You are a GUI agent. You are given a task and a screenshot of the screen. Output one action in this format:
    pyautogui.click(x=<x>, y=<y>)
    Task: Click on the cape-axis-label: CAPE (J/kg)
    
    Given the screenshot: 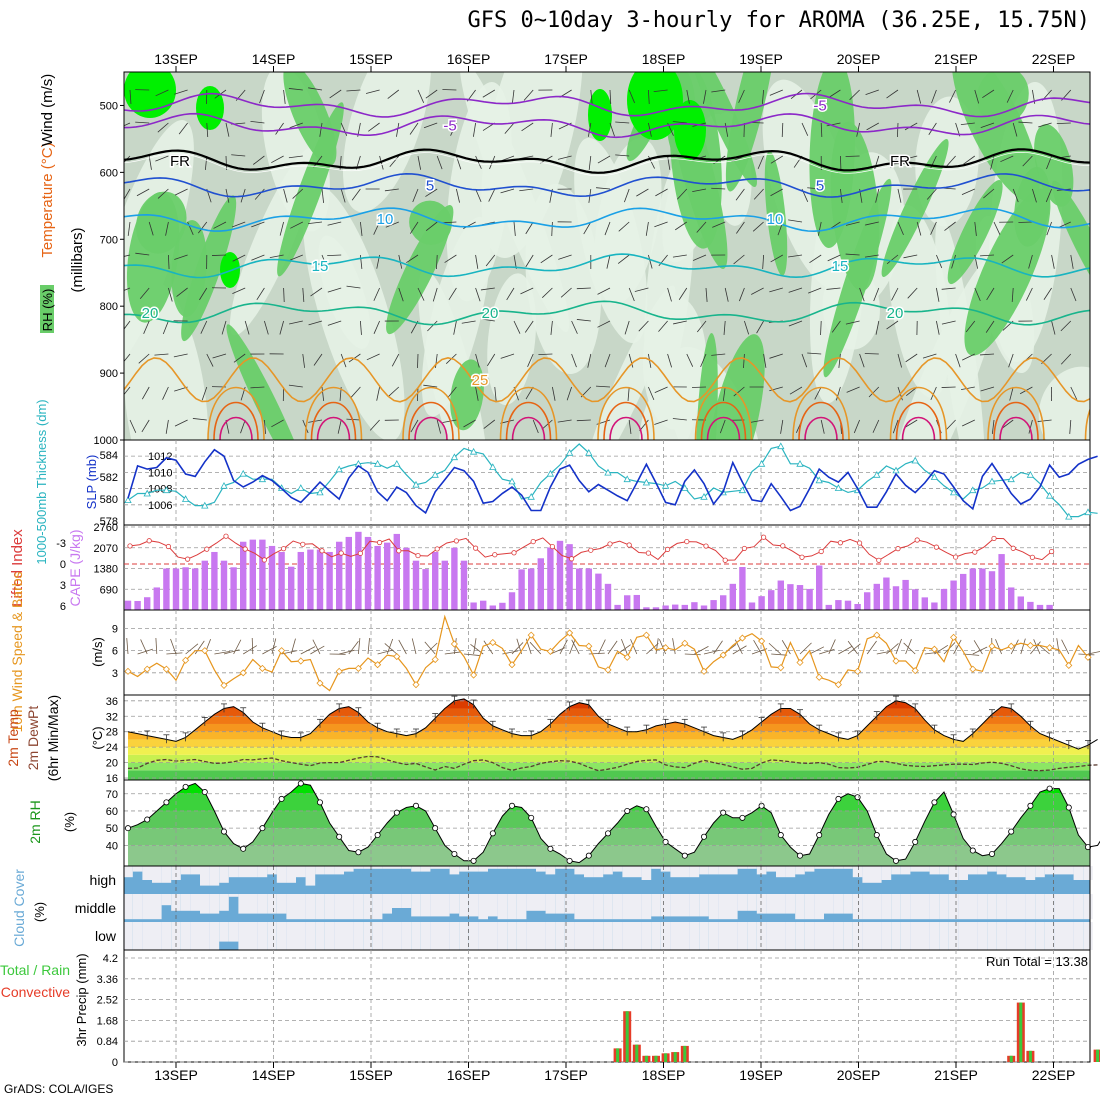 What is the action you would take?
    pyautogui.click(x=75, y=567)
    